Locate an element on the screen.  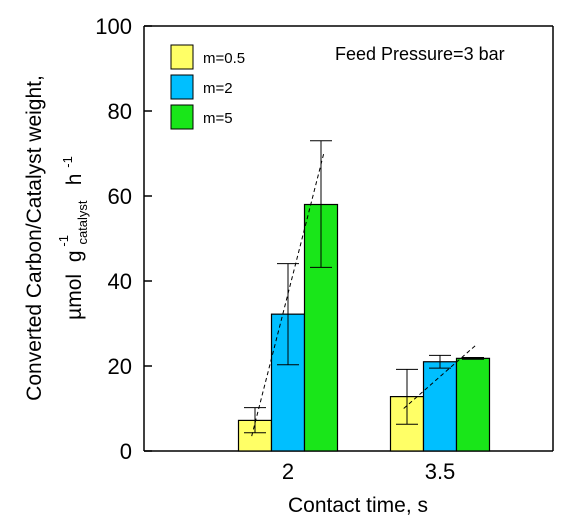
y-unit-g: g is located at coordinates (74, 256).